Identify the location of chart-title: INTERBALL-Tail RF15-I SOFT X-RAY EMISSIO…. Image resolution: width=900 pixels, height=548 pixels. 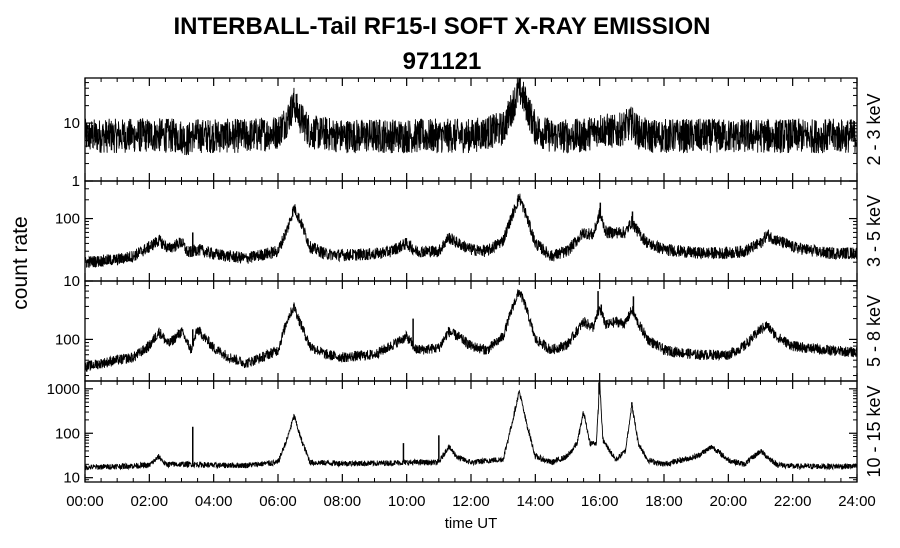
(442, 26).